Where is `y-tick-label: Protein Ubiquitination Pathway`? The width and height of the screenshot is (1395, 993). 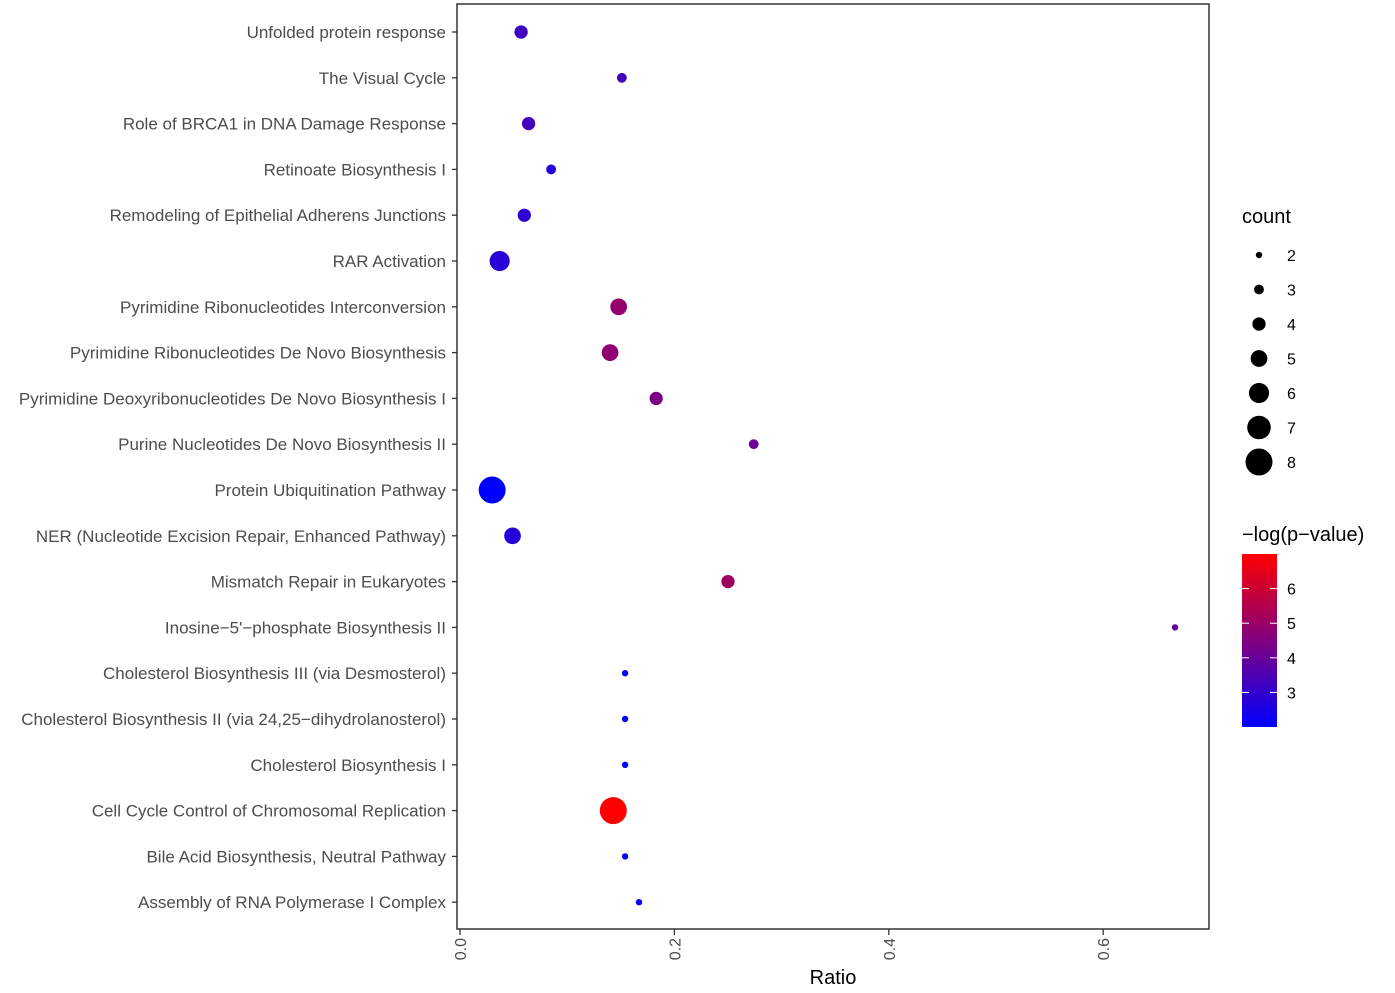
y-tick-label: Protein Ubiquitination Pathway is located at coordinates (330, 490).